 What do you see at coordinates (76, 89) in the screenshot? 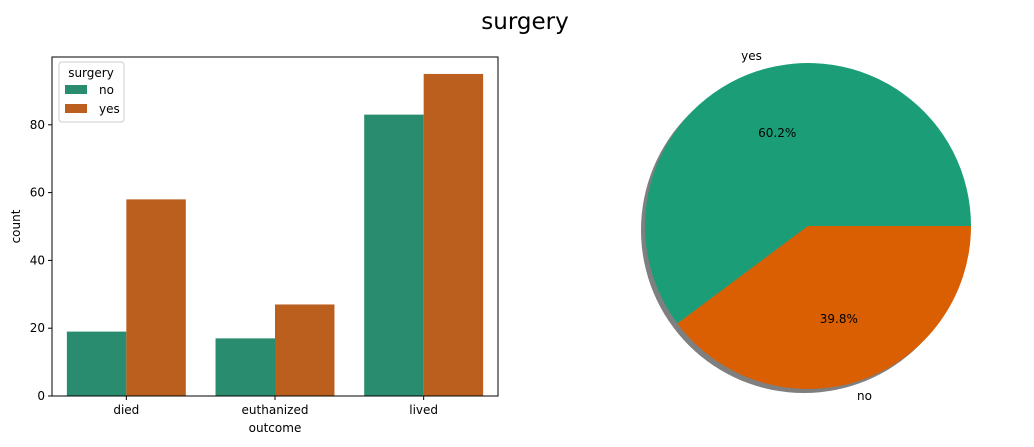
I see `legend-swatch-no` at bounding box center [76, 89].